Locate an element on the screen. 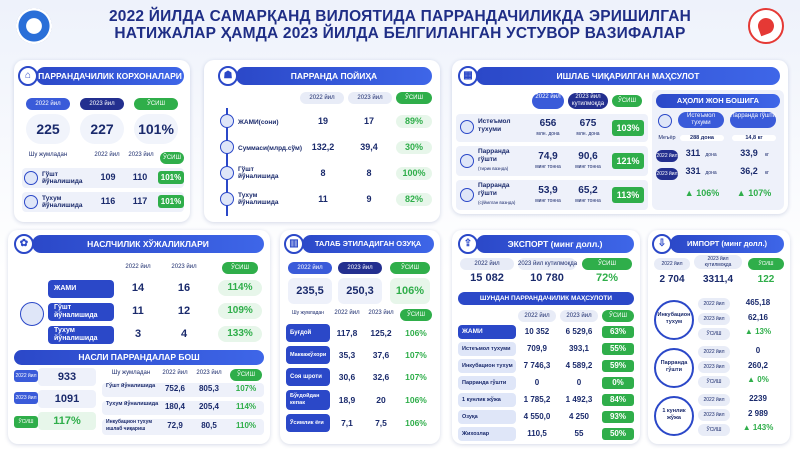  export-row-b: 4 250 is located at coordinates (579, 416).